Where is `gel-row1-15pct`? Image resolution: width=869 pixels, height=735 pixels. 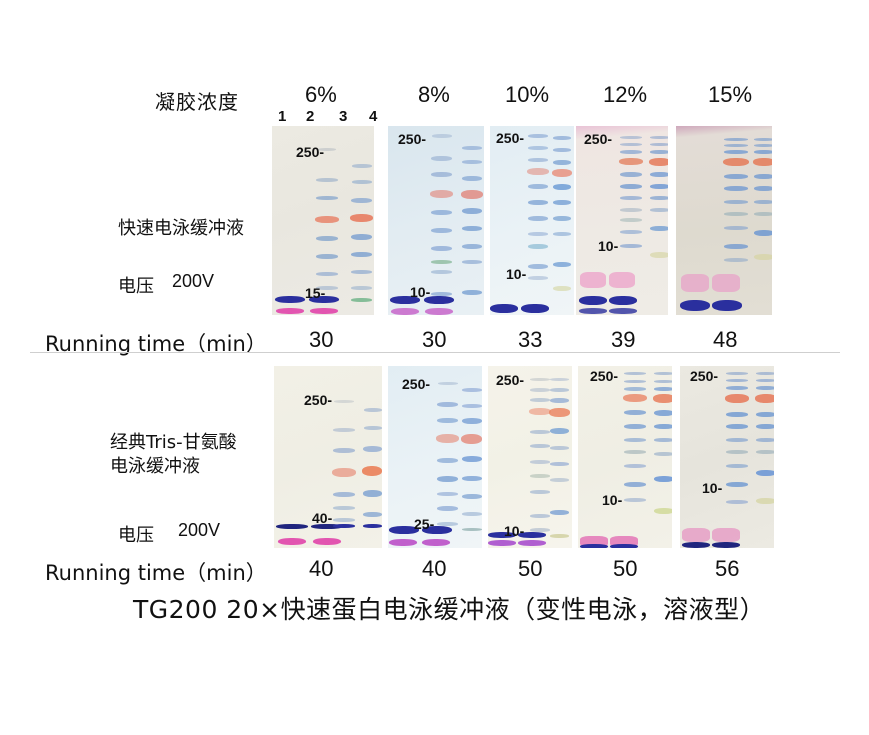 gel-row1-15pct is located at coordinates (724, 220).